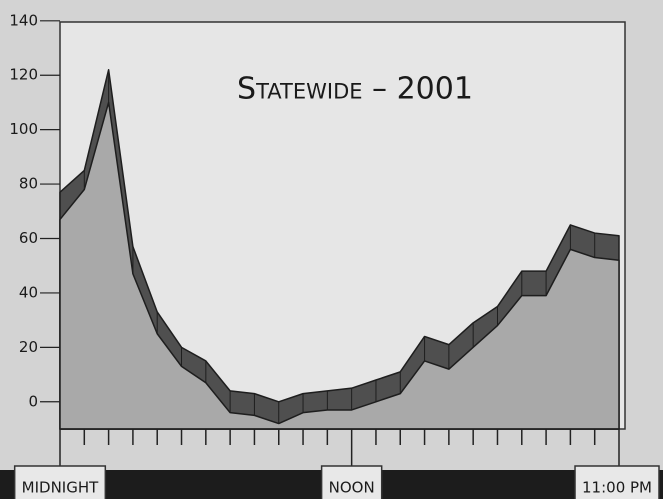 The image size is (663, 499). I want to click on y-tick-label: 0, so click(33, 401).